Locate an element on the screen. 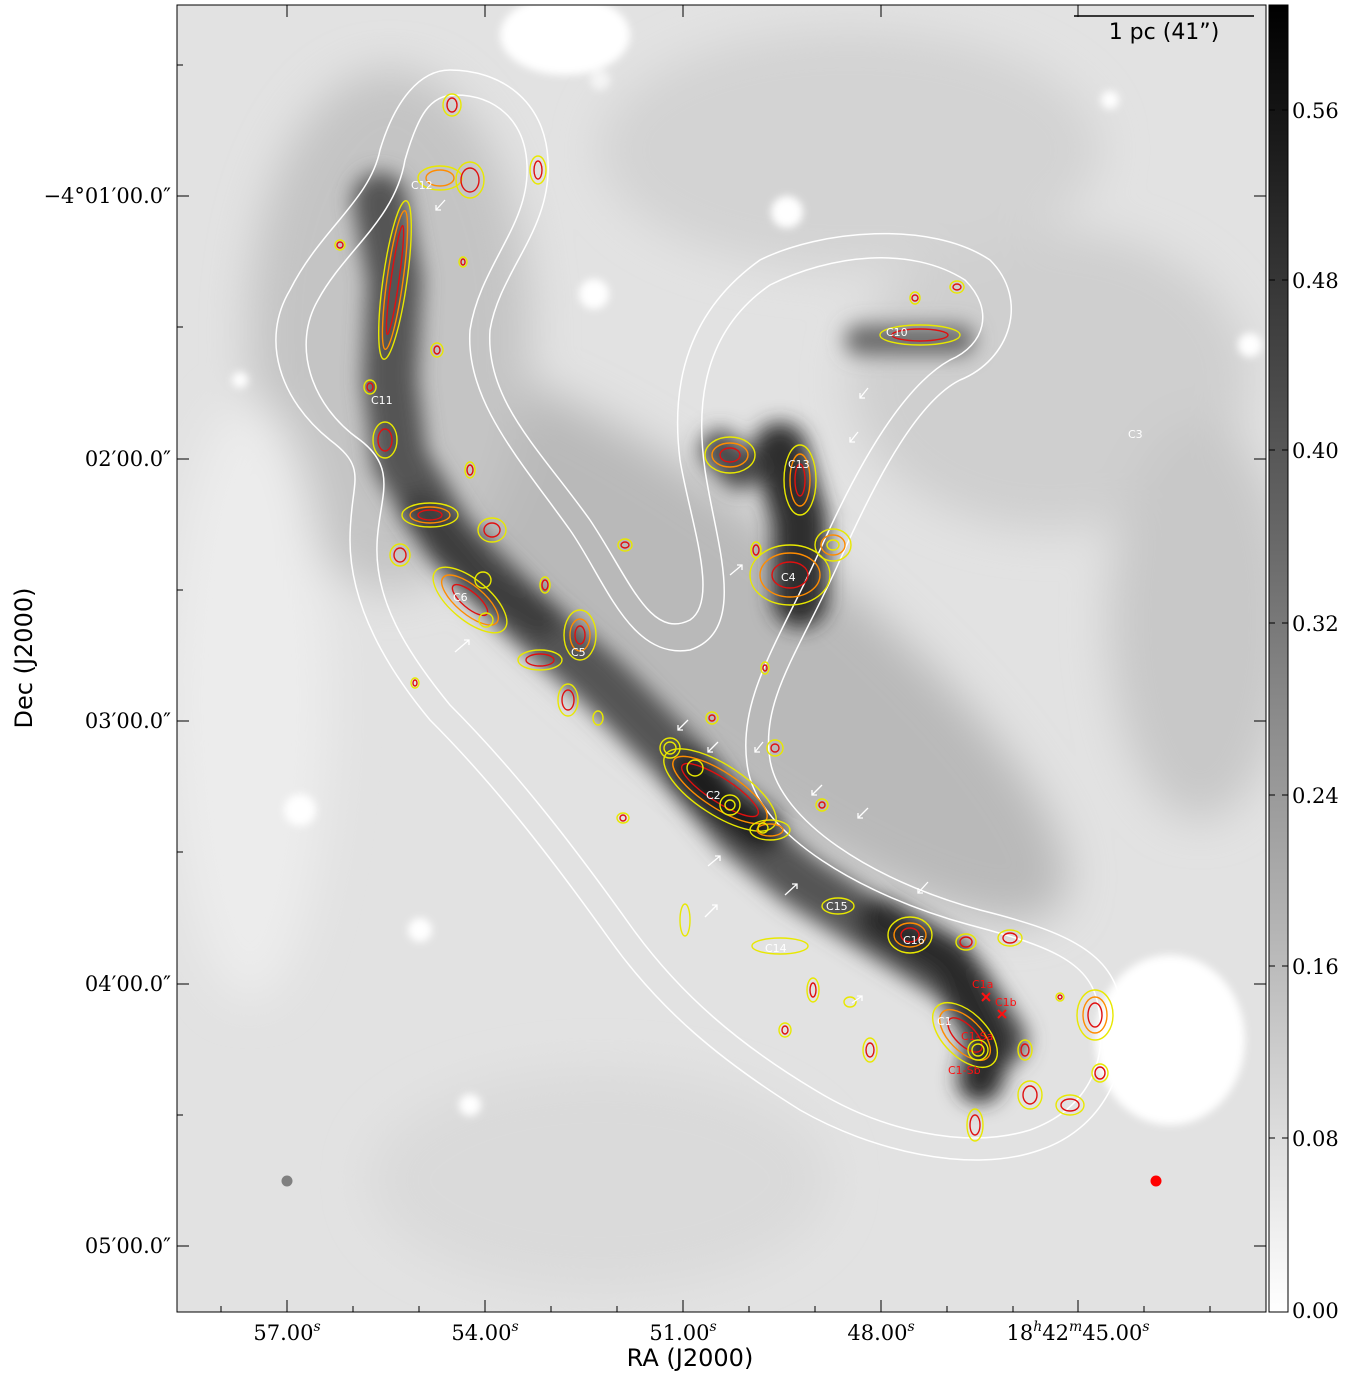  clump-label-c3: C3 is located at coordinates (1135, 434).